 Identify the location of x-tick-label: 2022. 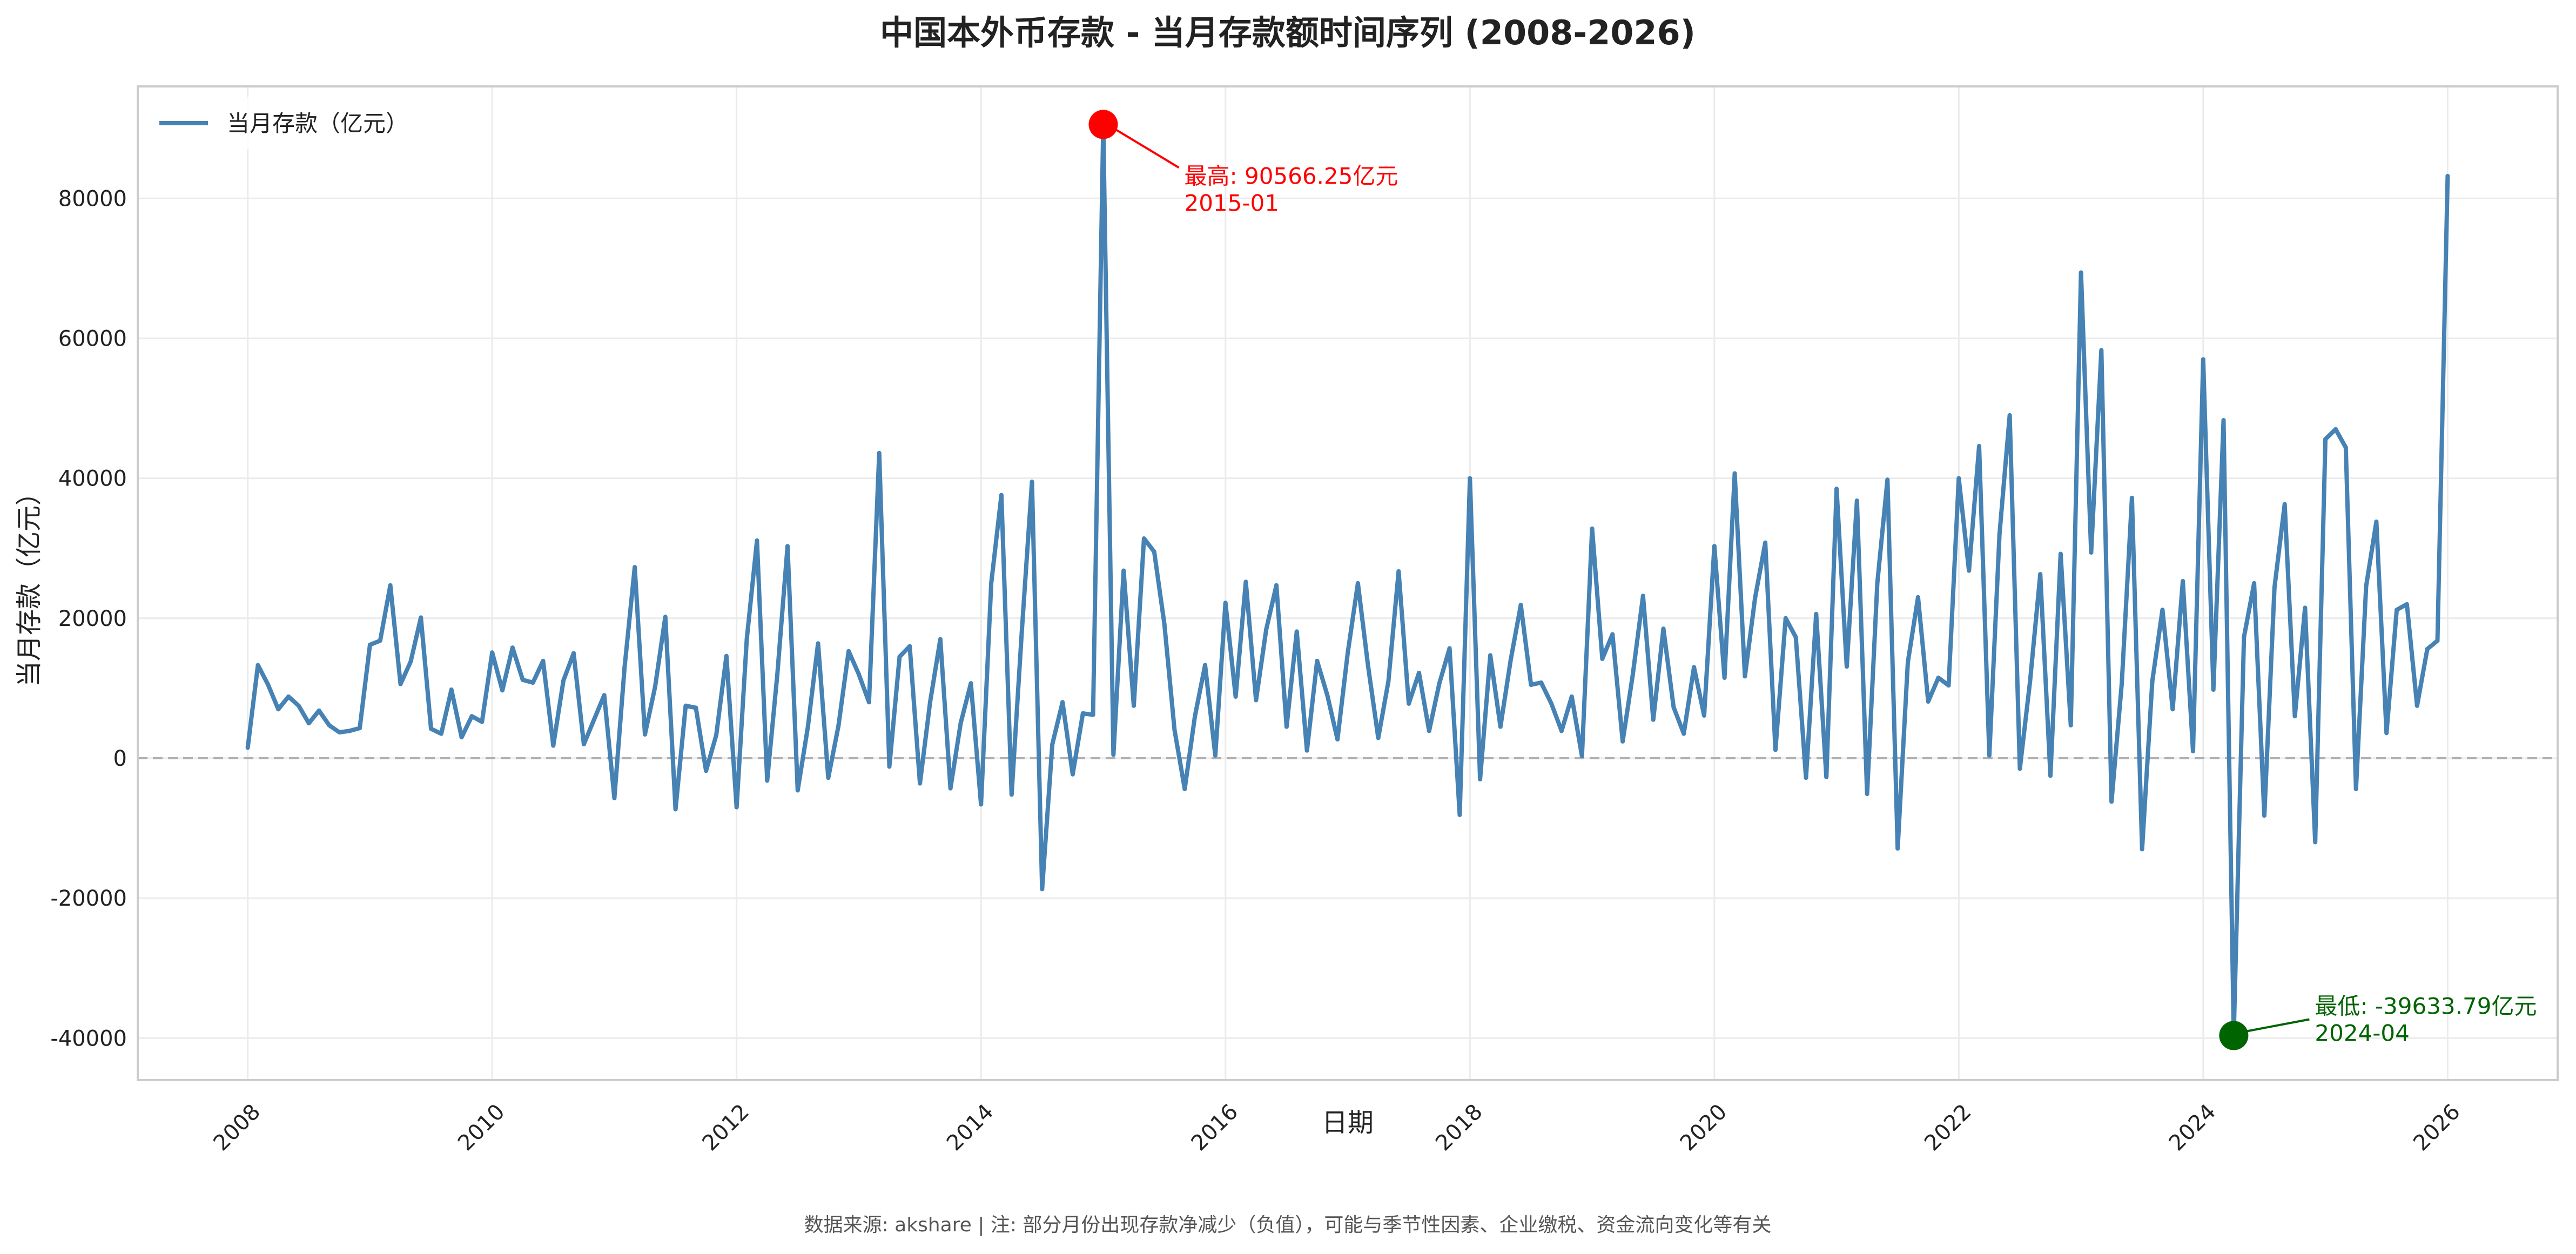
(1948, 1128).